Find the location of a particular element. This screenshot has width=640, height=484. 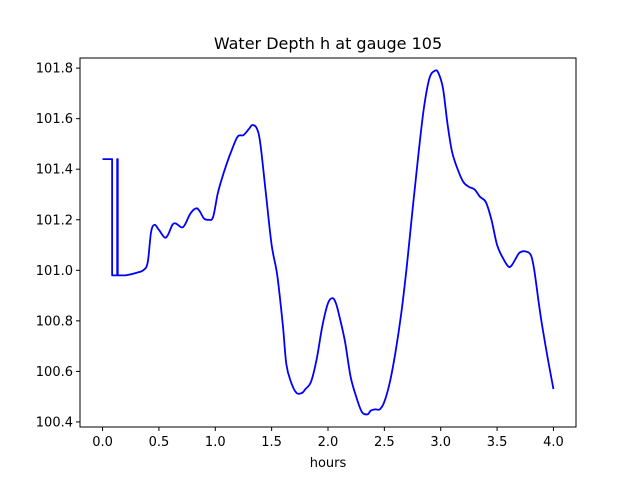

x-tick-label: 4.0 is located at coordinates (553, 442).